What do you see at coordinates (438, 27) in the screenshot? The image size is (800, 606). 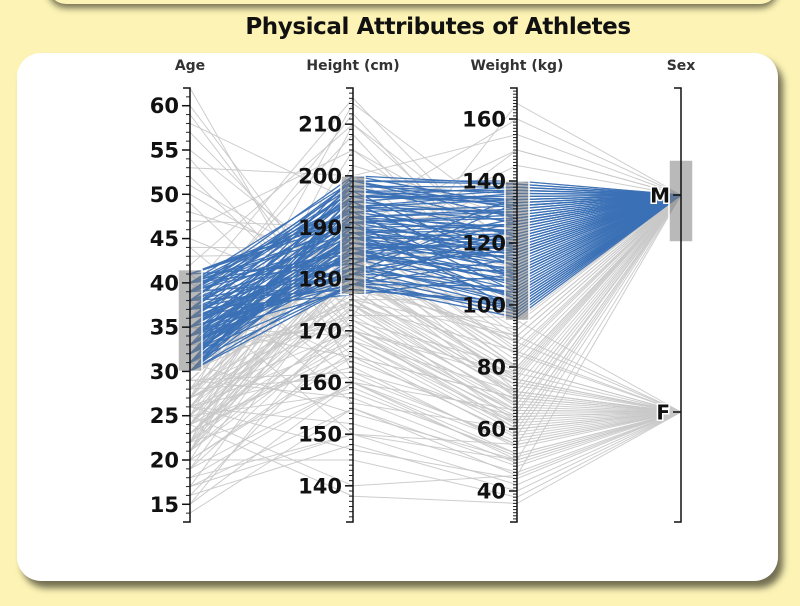 I see `chart-title: Physical Attributes of Athletes` at bounding box center [438, 27].